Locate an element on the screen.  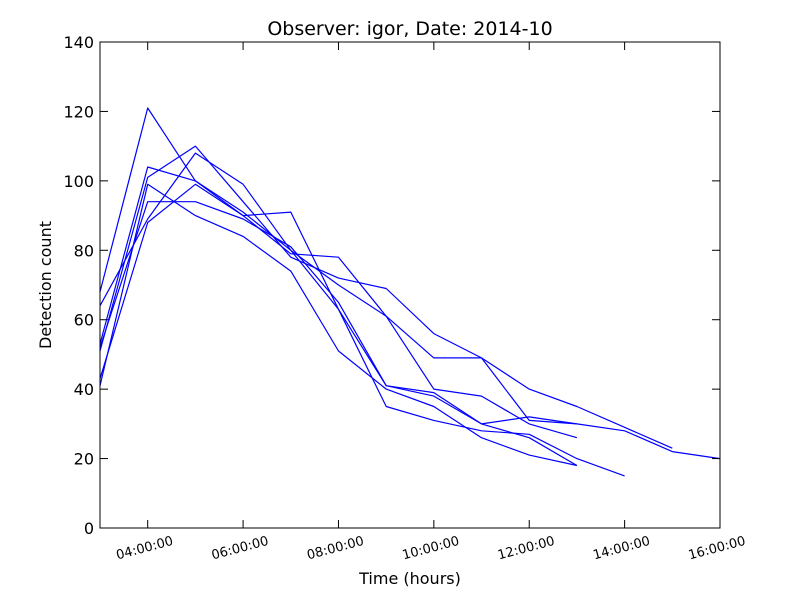
y-tick-label: 60 is located at coordinates (84, 320).